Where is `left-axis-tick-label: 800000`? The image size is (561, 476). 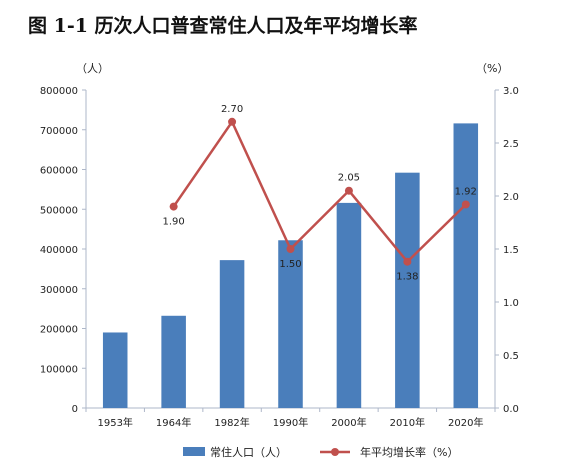 left-axis-tick-label: 800000 is located at coordinates (59, 91).